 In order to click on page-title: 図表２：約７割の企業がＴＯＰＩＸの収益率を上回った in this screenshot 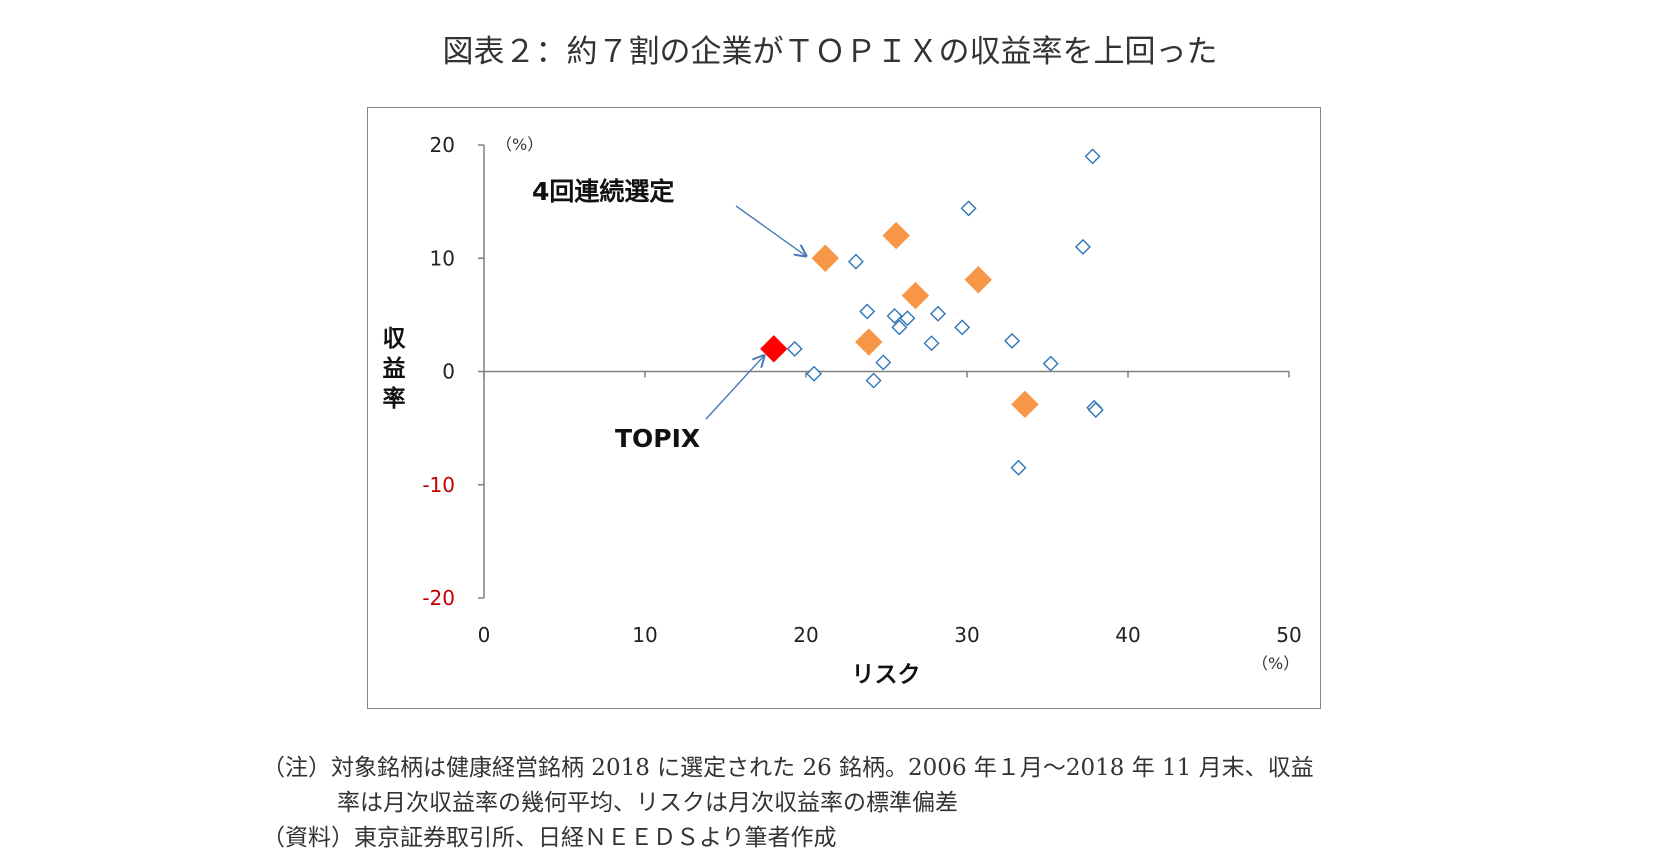, I will do `click(830, 52)`.